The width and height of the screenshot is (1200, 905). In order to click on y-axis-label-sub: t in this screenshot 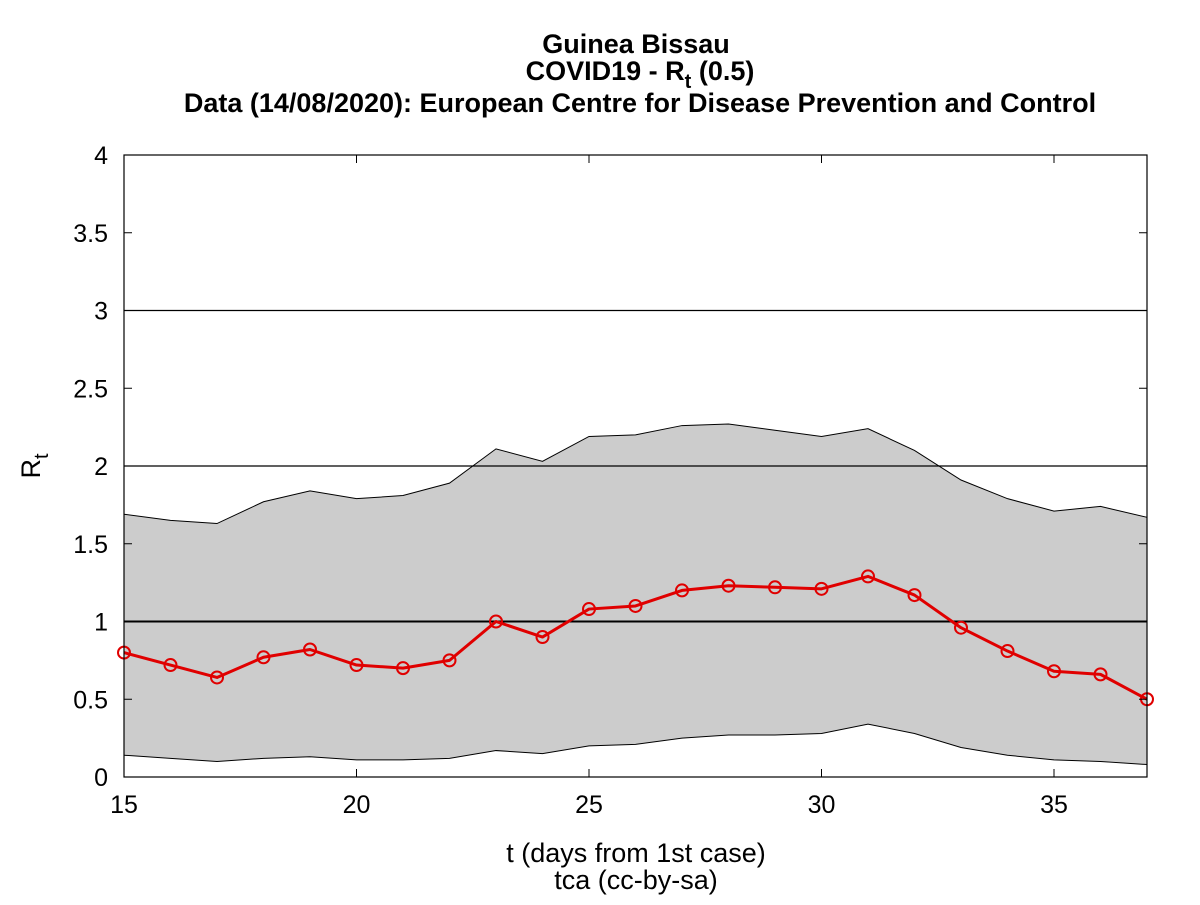, I will do `click(42, 456)`.